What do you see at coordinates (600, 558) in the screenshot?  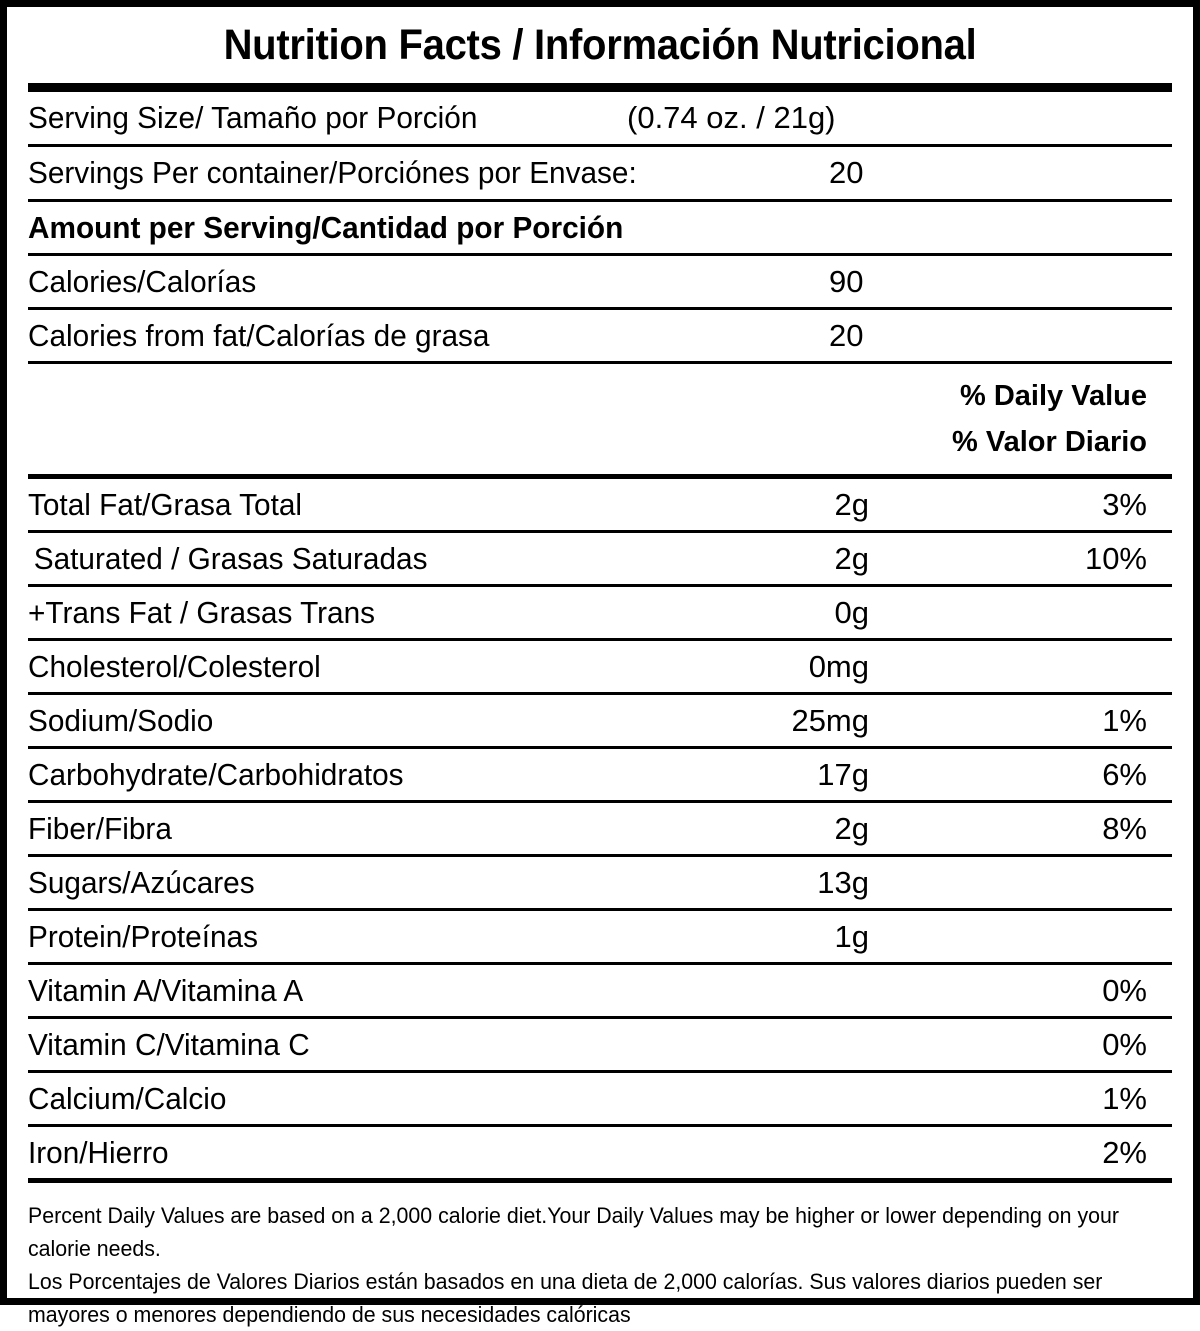 I see `table-row: Saturated / Grasas Saturadas 2g 10%` at bounding box center [600, 558].